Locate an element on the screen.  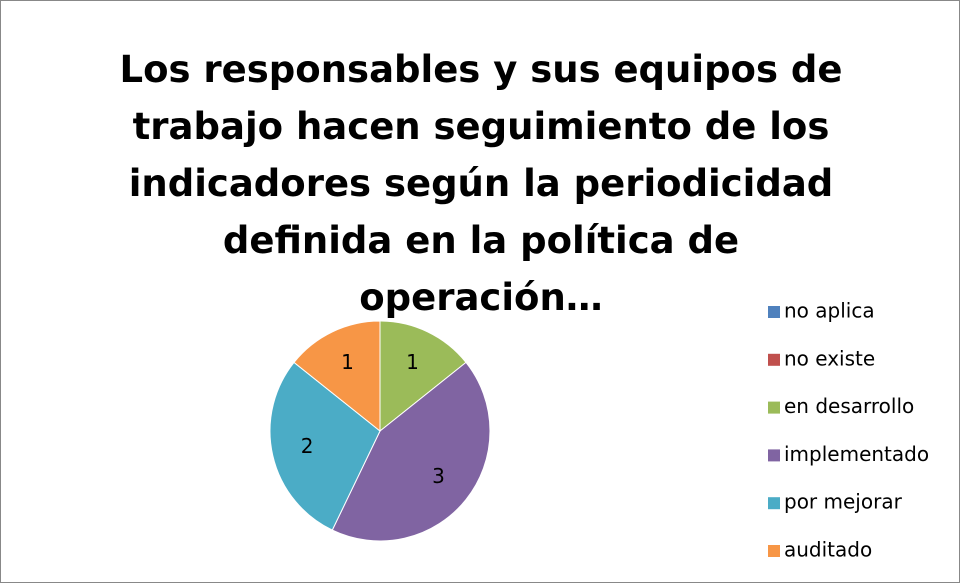
legend-label: por mejorar is located at coordinates (843, 502).